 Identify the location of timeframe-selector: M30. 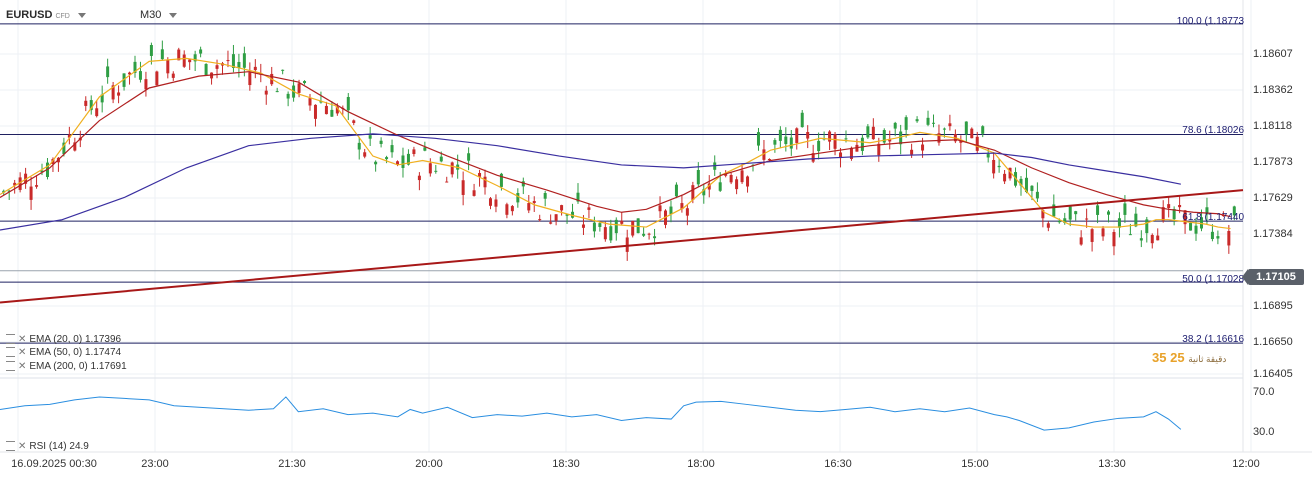
(159, 15).